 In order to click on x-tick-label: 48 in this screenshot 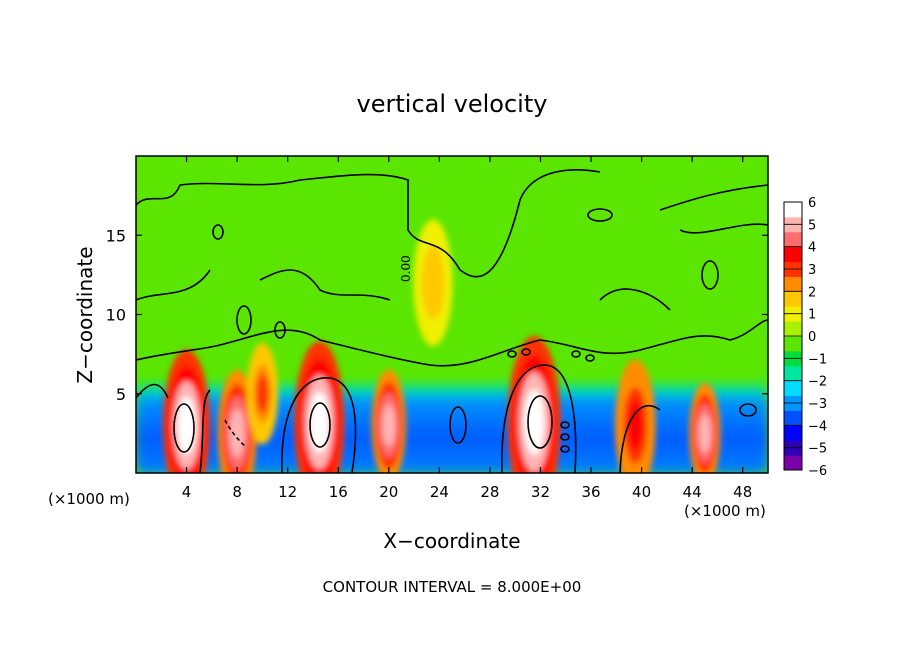, I will do `click(742, 492)`.